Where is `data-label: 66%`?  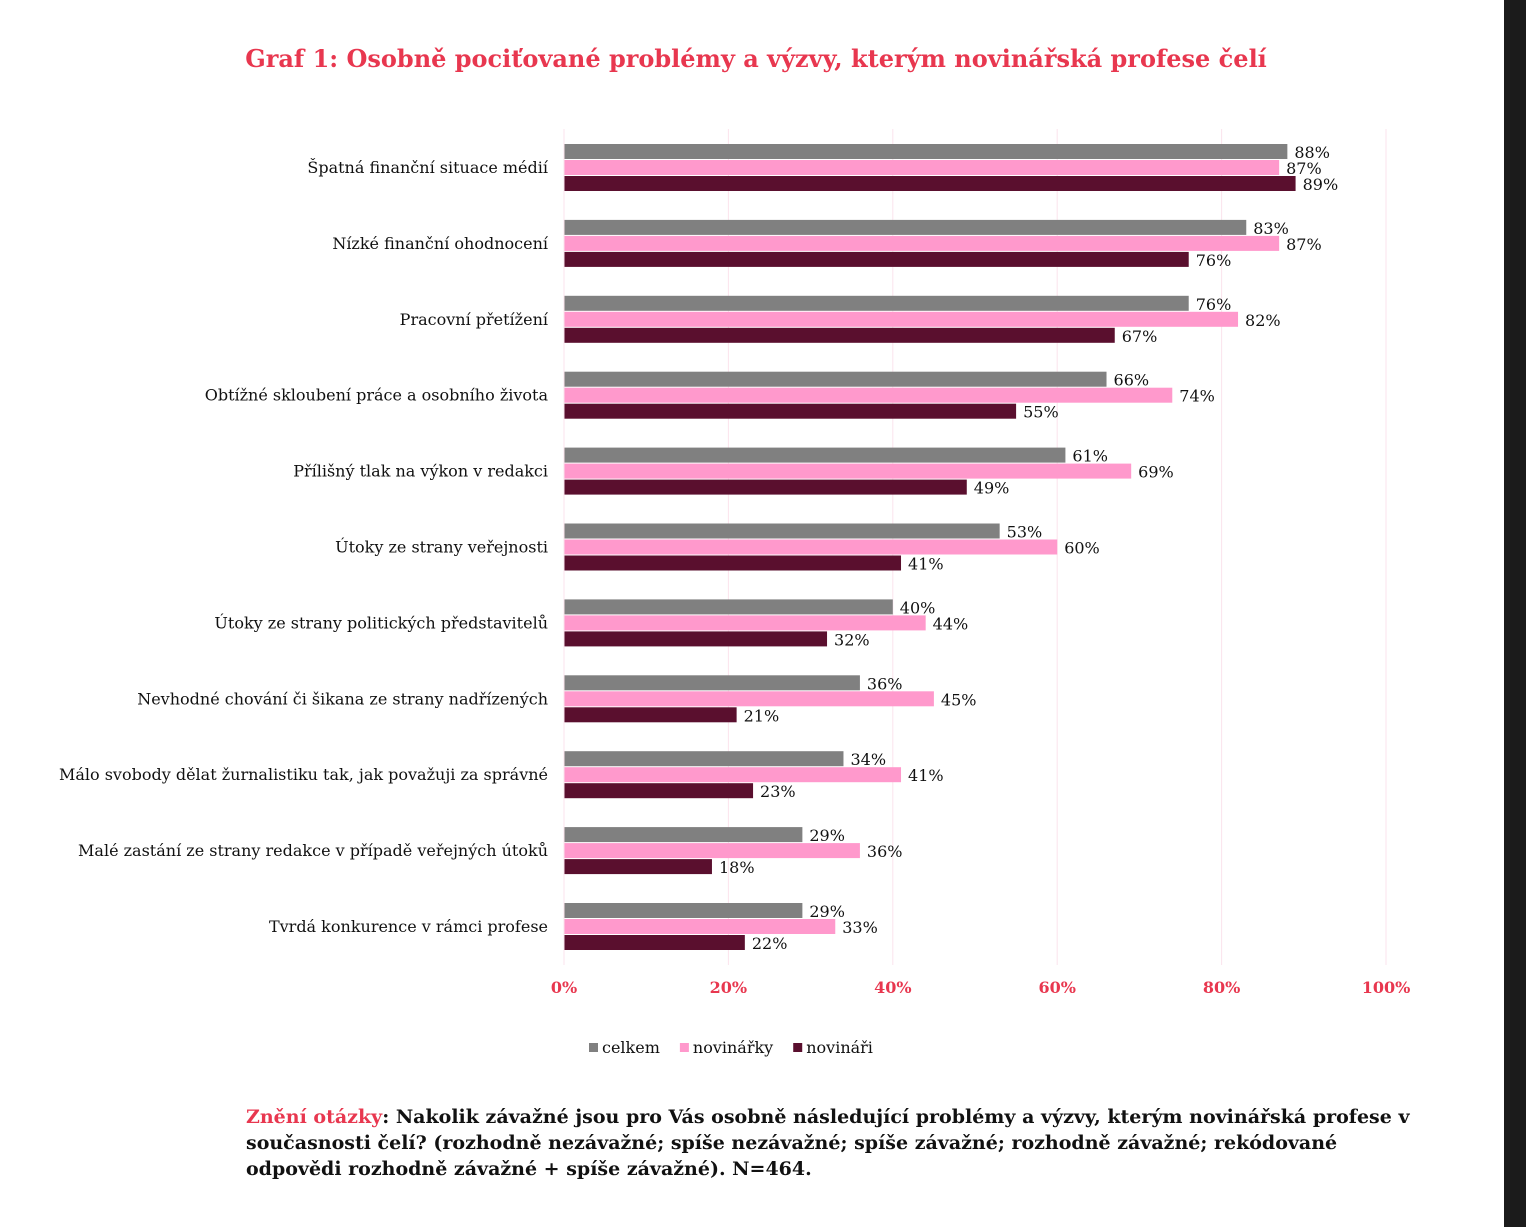 data-label: 66% is located at coordinates (1132, 380).